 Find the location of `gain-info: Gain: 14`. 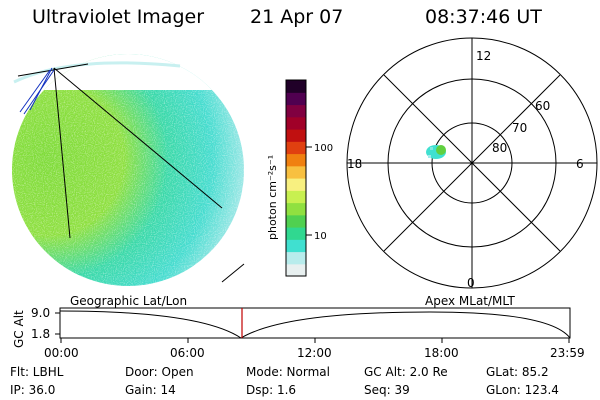

gain-info: Gain: 14 is located at coordinates (150, 390).